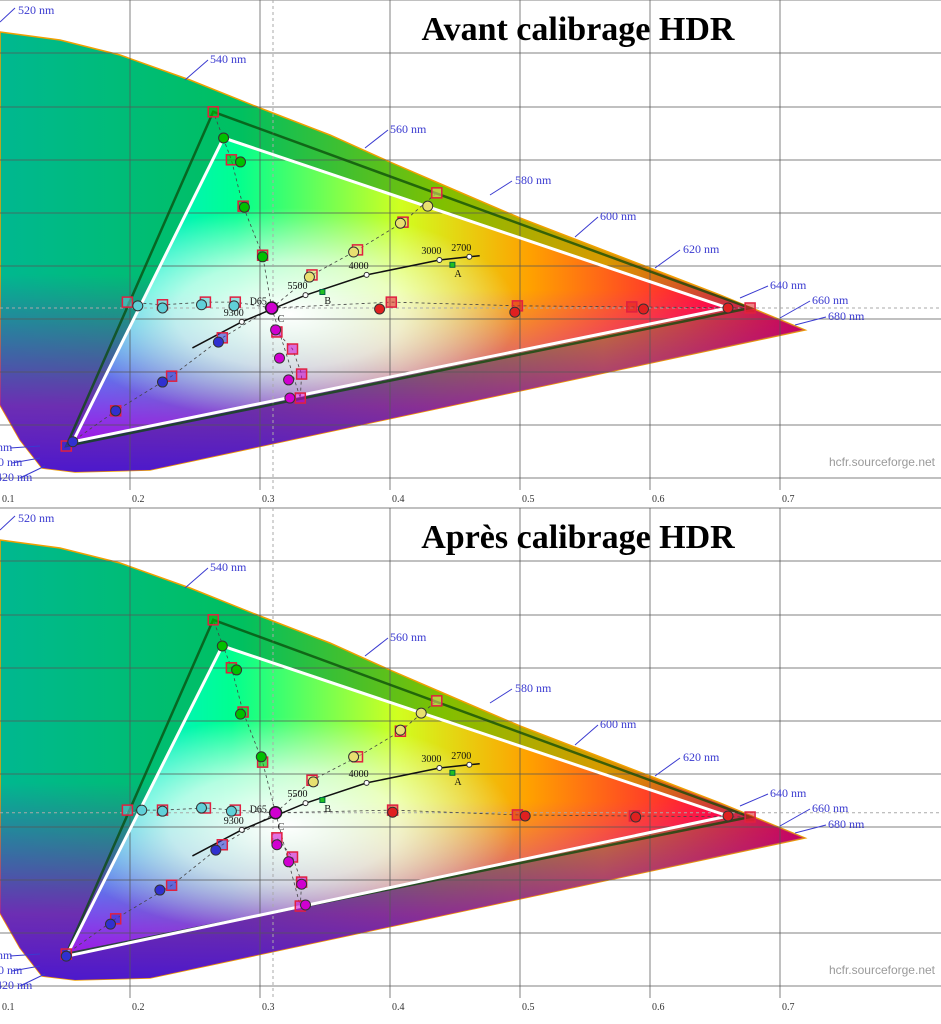 Image resolution: width=941 pixels, height=1024 pixels. Describe the element at coordinates (127, 302) in the screenshot. I see `target-point-cyan` at that location.